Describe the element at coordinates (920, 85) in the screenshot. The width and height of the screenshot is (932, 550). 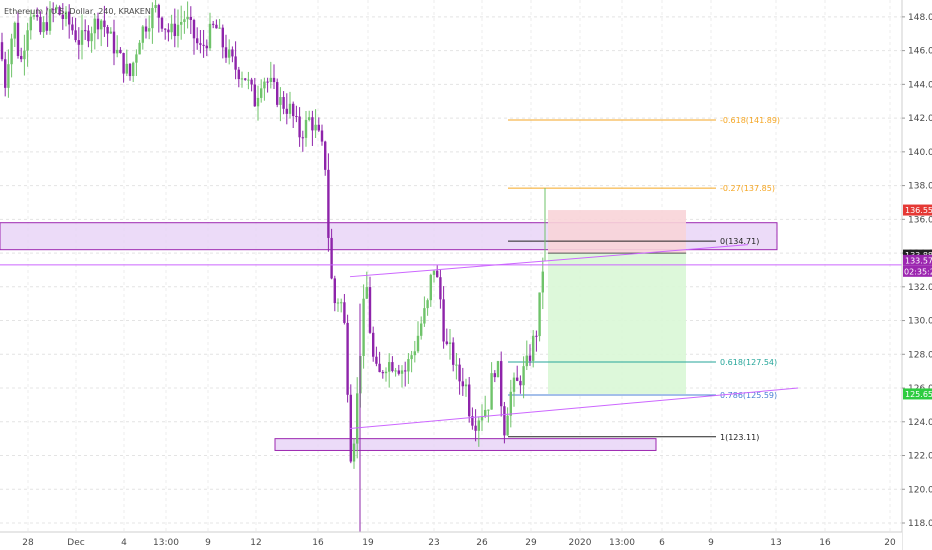
I see `price-tick-label: 144.00` at that location.